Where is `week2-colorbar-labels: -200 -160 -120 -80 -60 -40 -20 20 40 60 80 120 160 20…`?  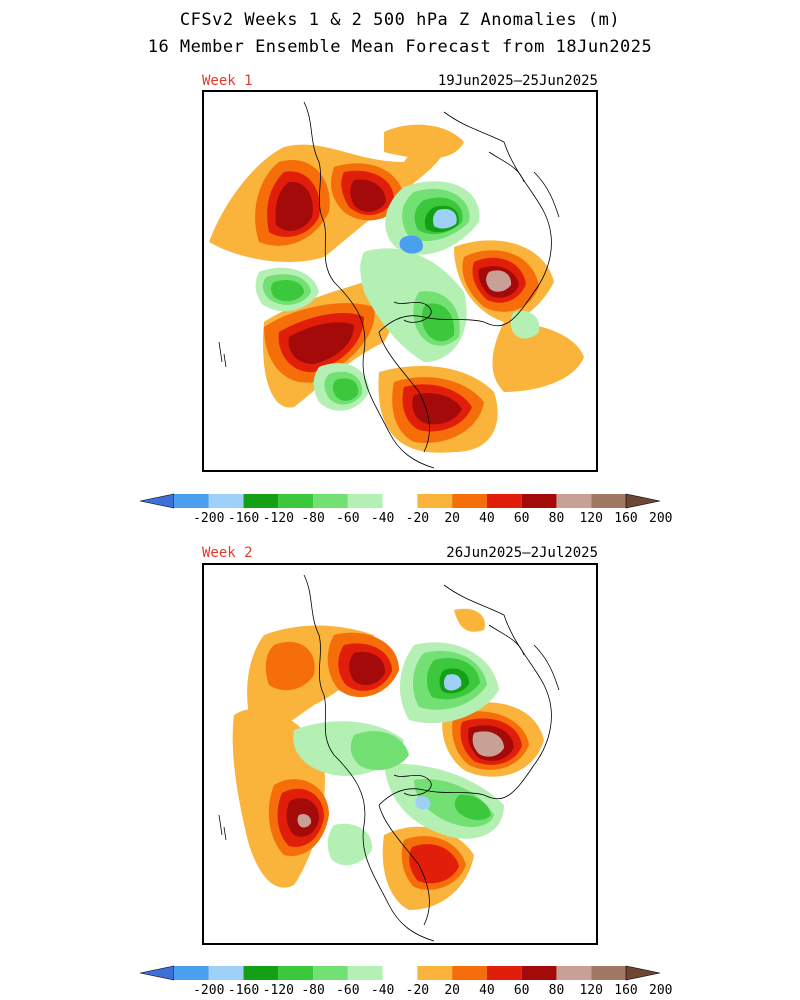 week2-colorbar-labels: -200 -160 -120 -80 -60 -40 -20 20 40 60 80 120 160 20… is located at coordinates (406, 991).